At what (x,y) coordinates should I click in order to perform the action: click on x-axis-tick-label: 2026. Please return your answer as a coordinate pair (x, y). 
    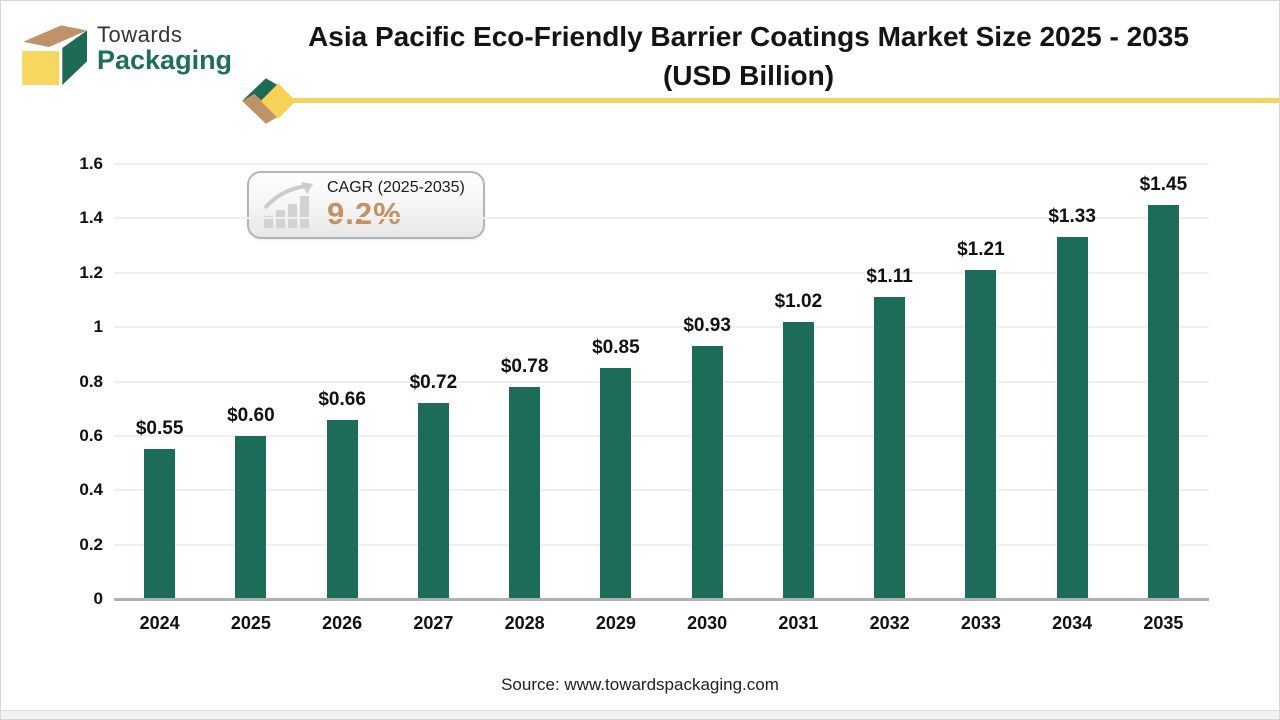
    Looking at the image, I should click on (342, 623).